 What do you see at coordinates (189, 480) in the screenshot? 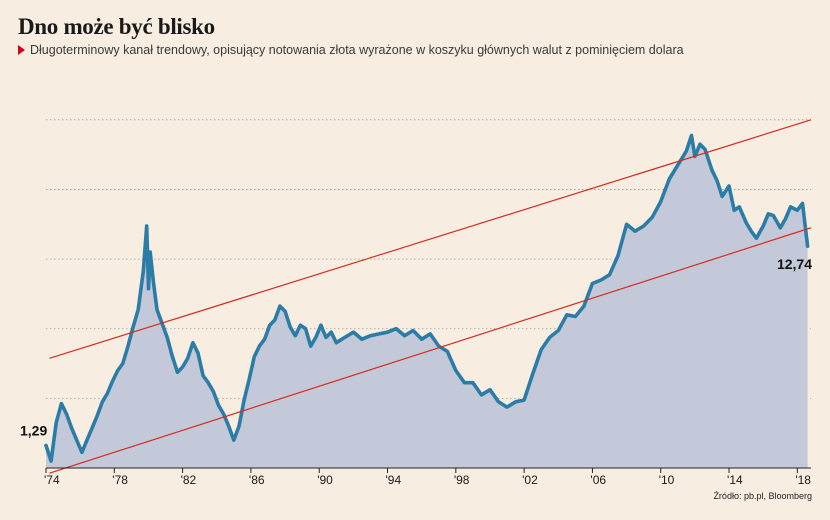
I see `x-tick-label: '82` at bounding box center [189, 480].